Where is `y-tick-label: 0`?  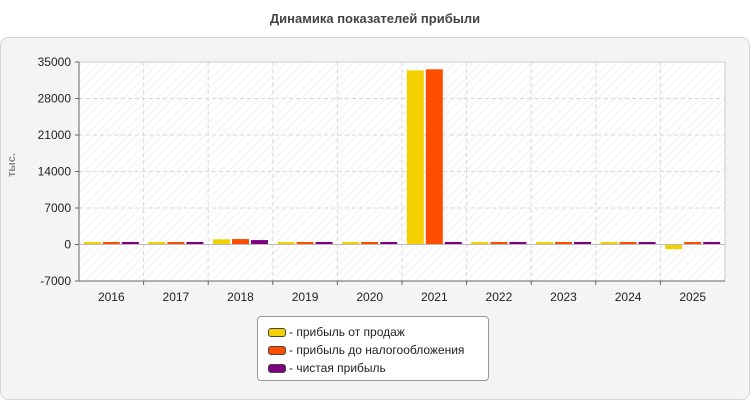 y-tick-label: 0 is located at coordinates (67, 245).